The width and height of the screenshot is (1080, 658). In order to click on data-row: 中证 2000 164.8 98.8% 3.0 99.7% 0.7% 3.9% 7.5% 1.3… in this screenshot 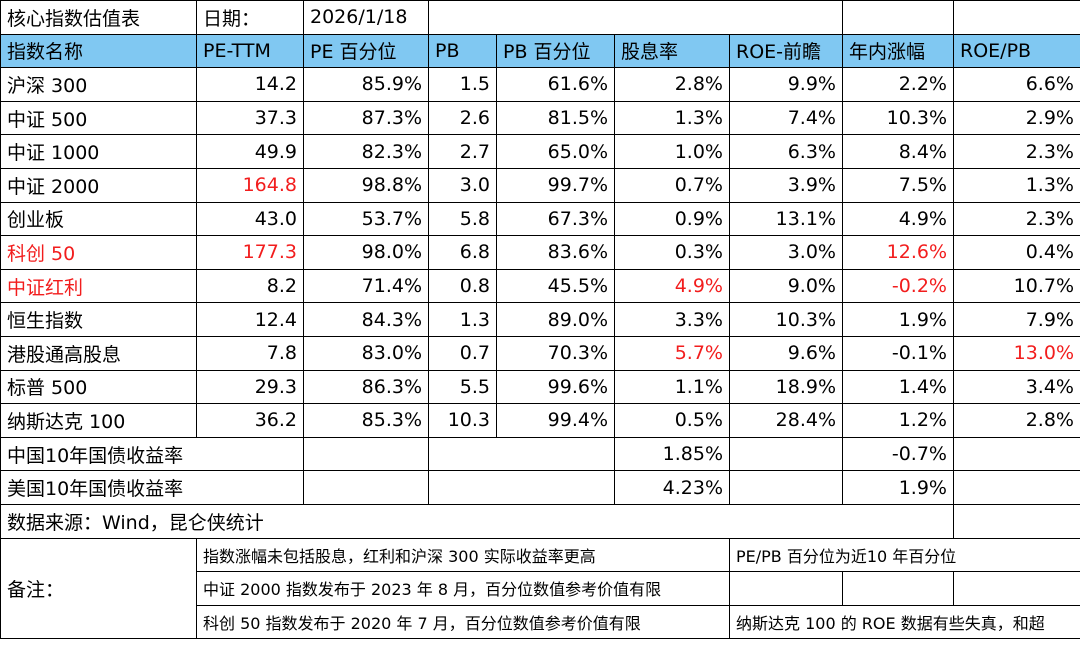, I will do `click(540, 185)`.